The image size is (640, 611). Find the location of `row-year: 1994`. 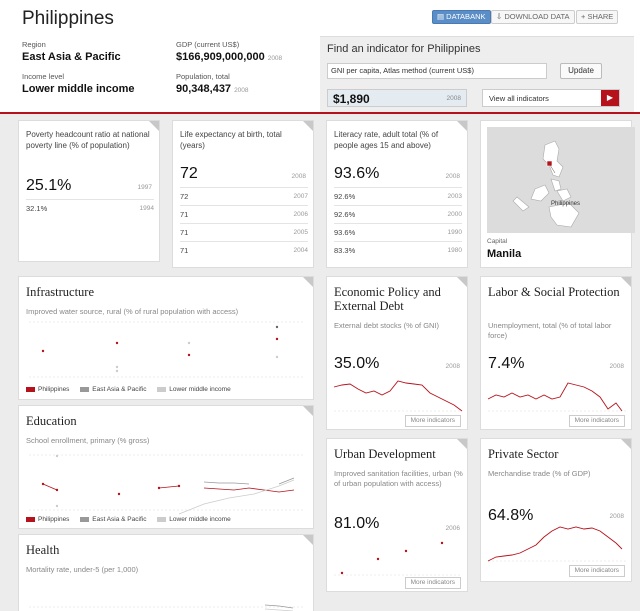

row-year: 1994 is located at coordinates (146, 208).